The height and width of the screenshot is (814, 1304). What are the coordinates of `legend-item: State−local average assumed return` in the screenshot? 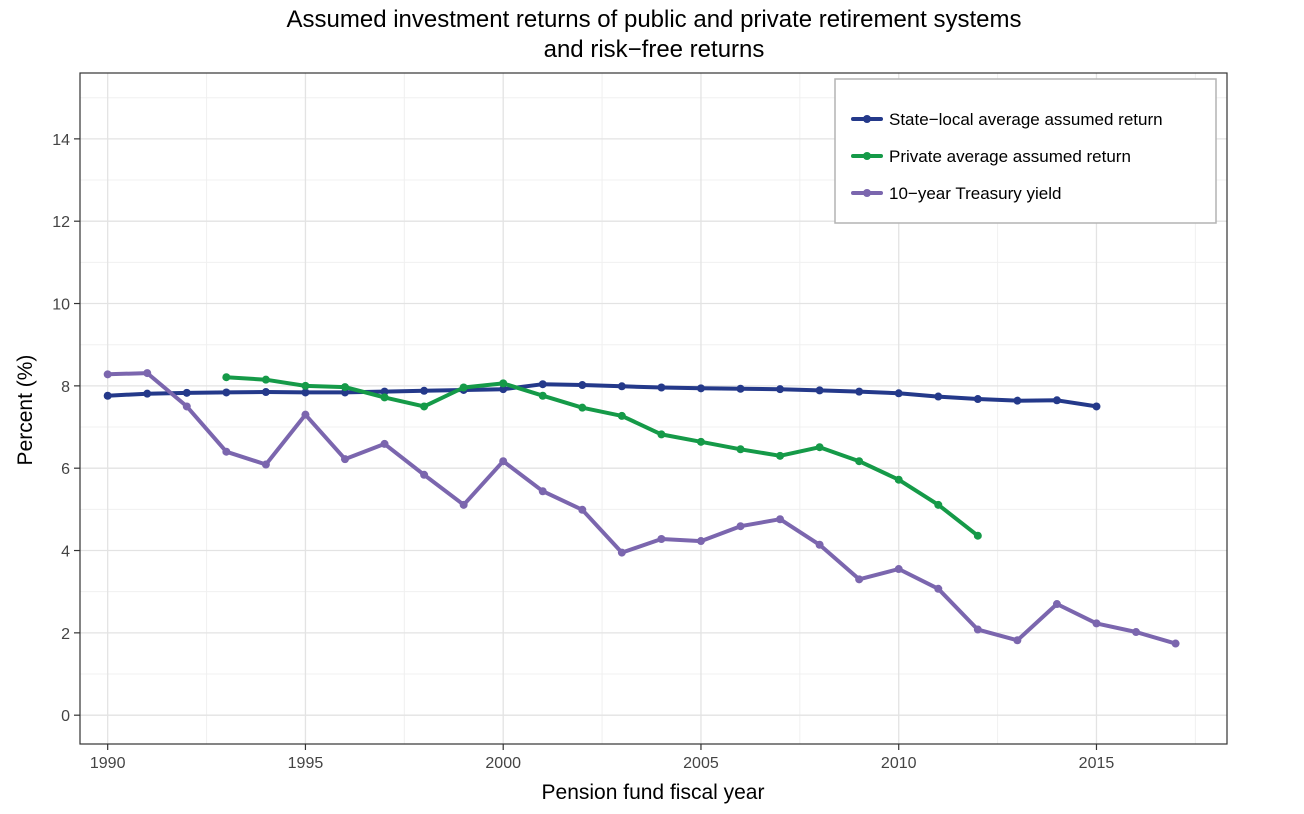 It's located at (1007, 119).